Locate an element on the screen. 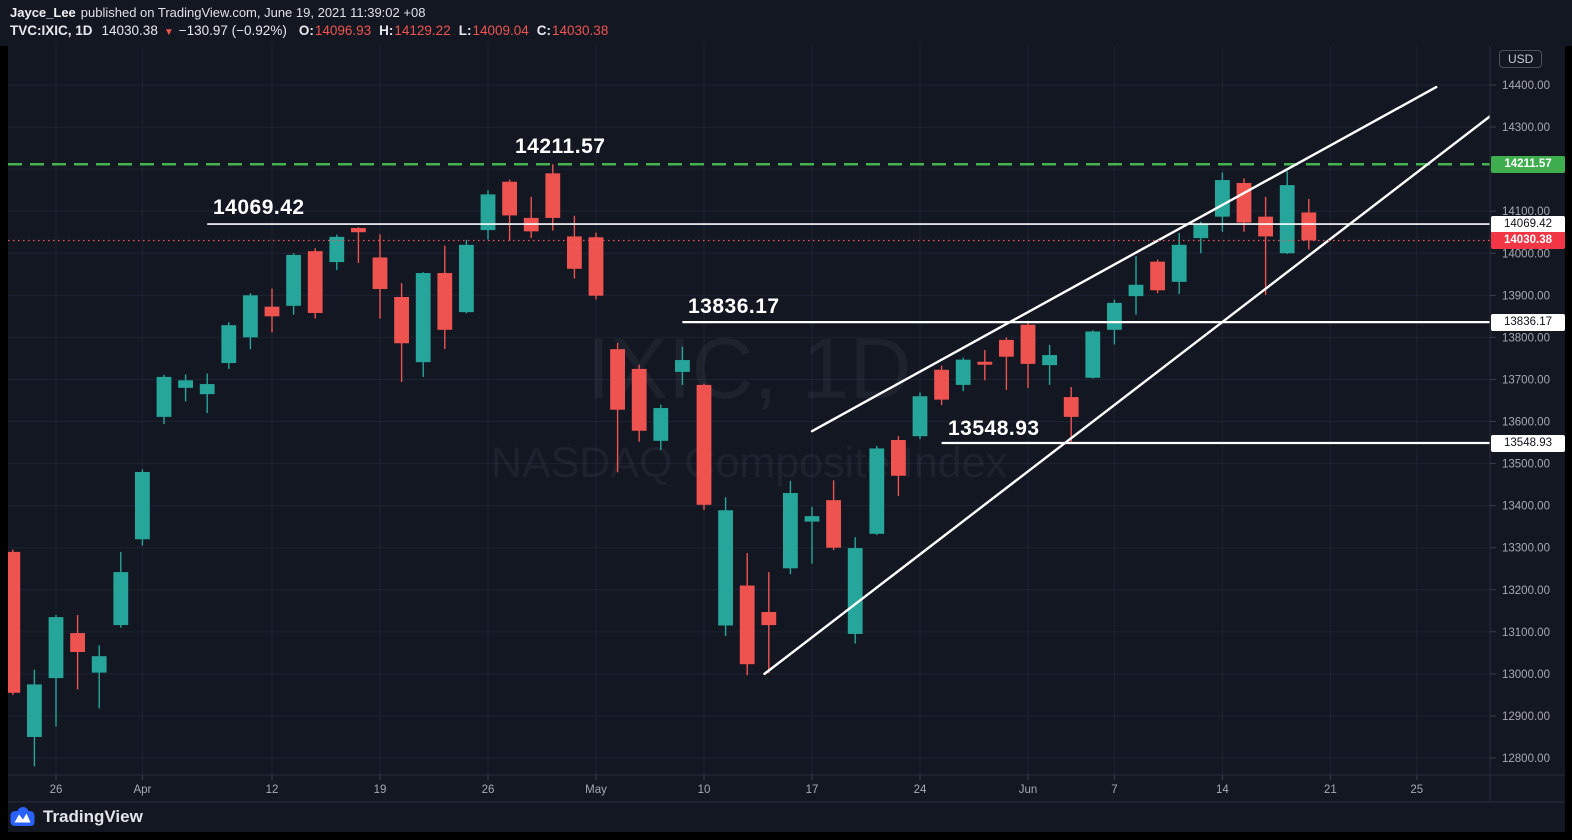 Image resolution: width=1572 pixels, height=840 pixels. tradingview-logo-text: TradingView is located at coordinates (93, 816).